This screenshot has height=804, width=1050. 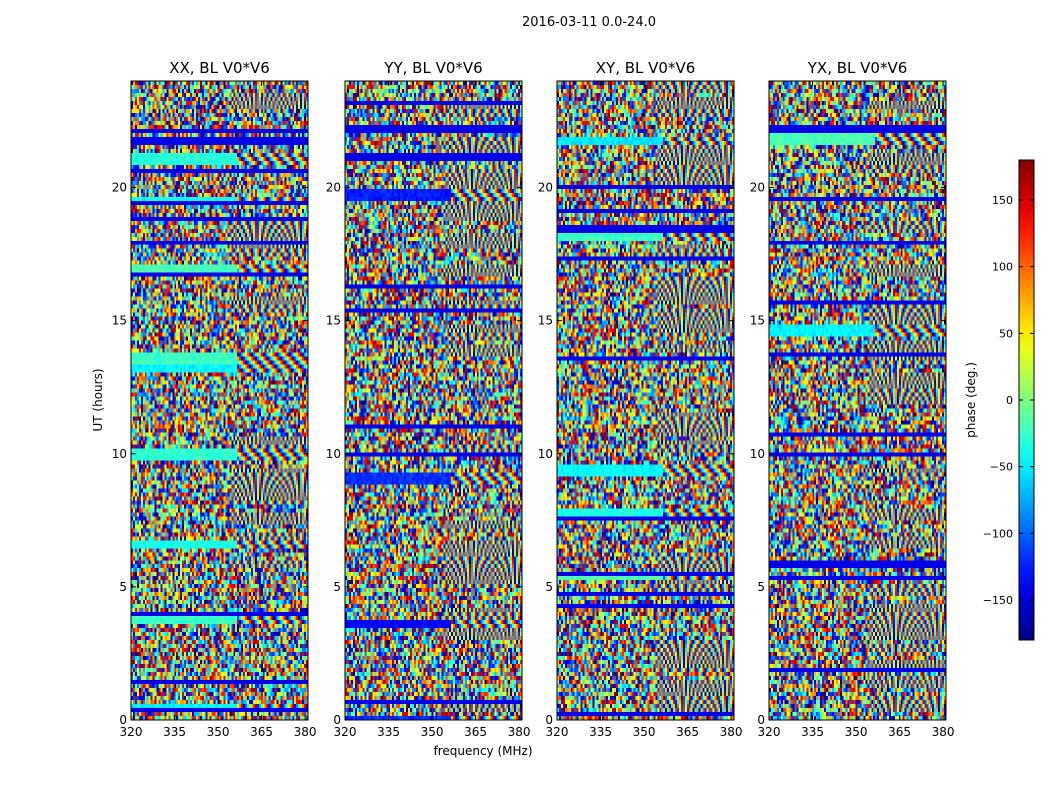 I want to click on colorbar: 150 100 50 0 −50 −100 −150 phase (deg.), so click(x=999, y=400).